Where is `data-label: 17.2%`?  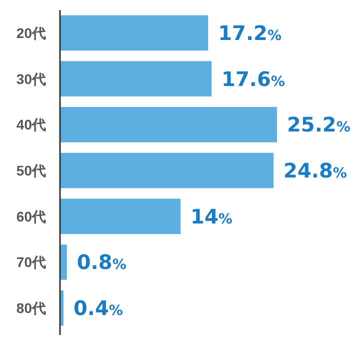
data-label: 17.2% is located at coordinates (250, 32).